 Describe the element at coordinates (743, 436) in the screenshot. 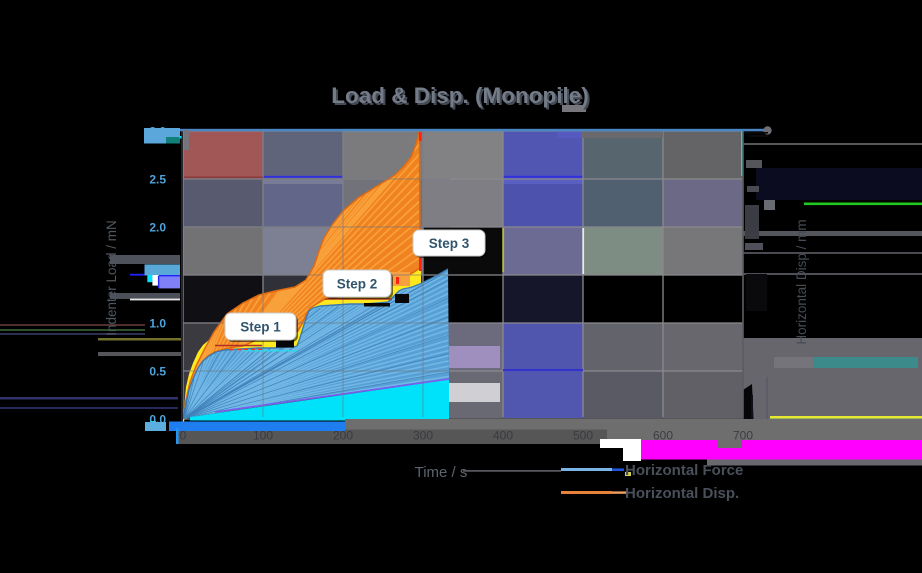

I see `svg-text: 700` at that location.